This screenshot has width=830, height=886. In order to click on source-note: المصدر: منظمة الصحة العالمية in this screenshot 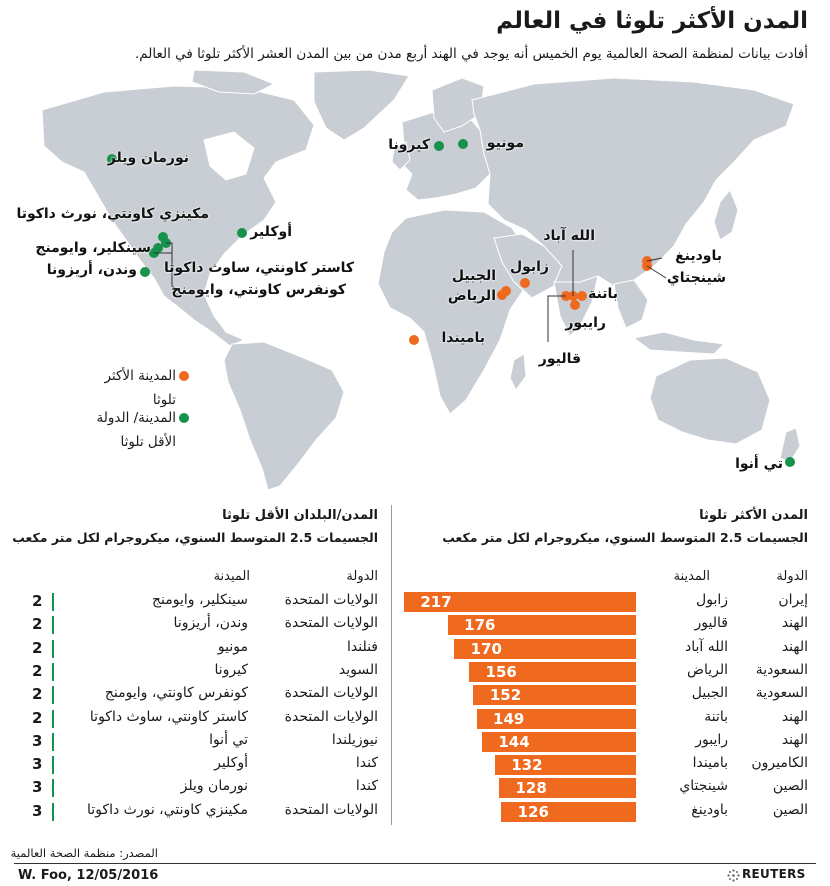, I will do `click(84, 853)`.